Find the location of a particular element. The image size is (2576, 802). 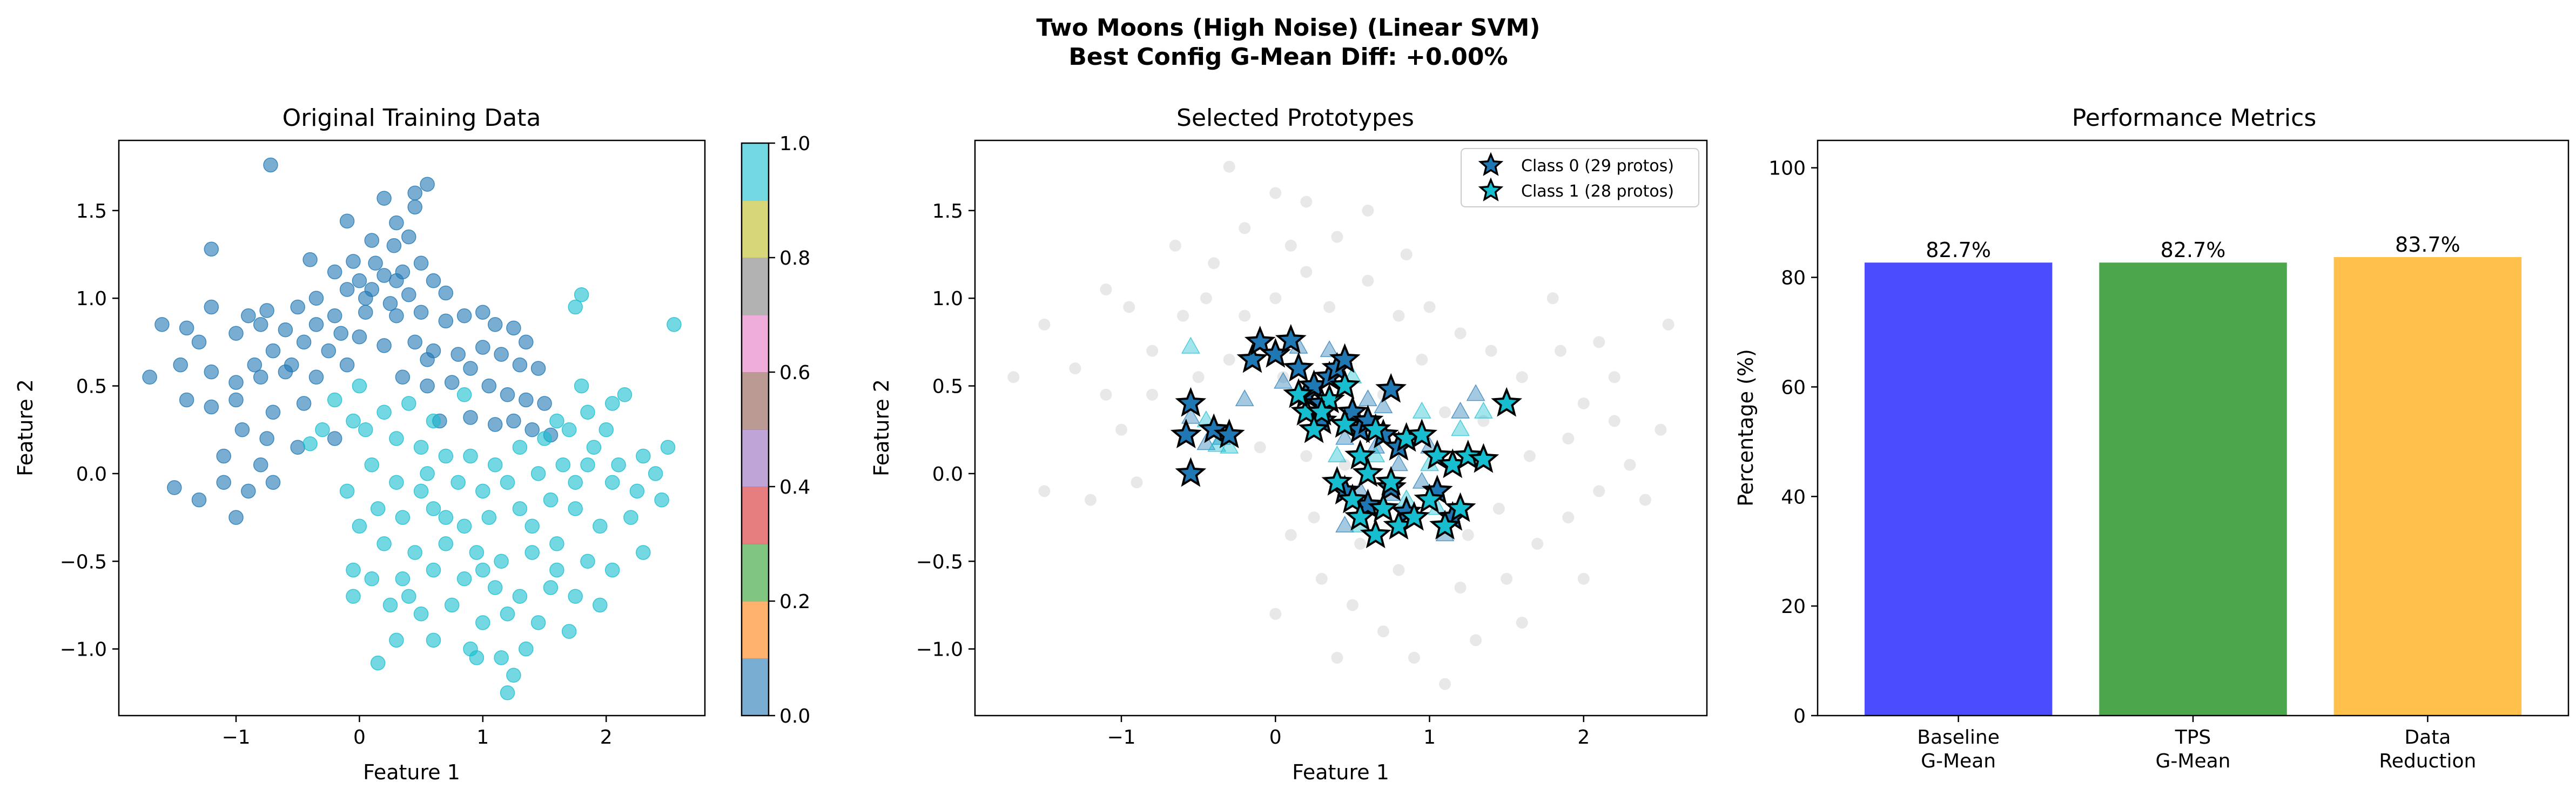

x-tick-label: −1 is located at coordinates (235, 737).